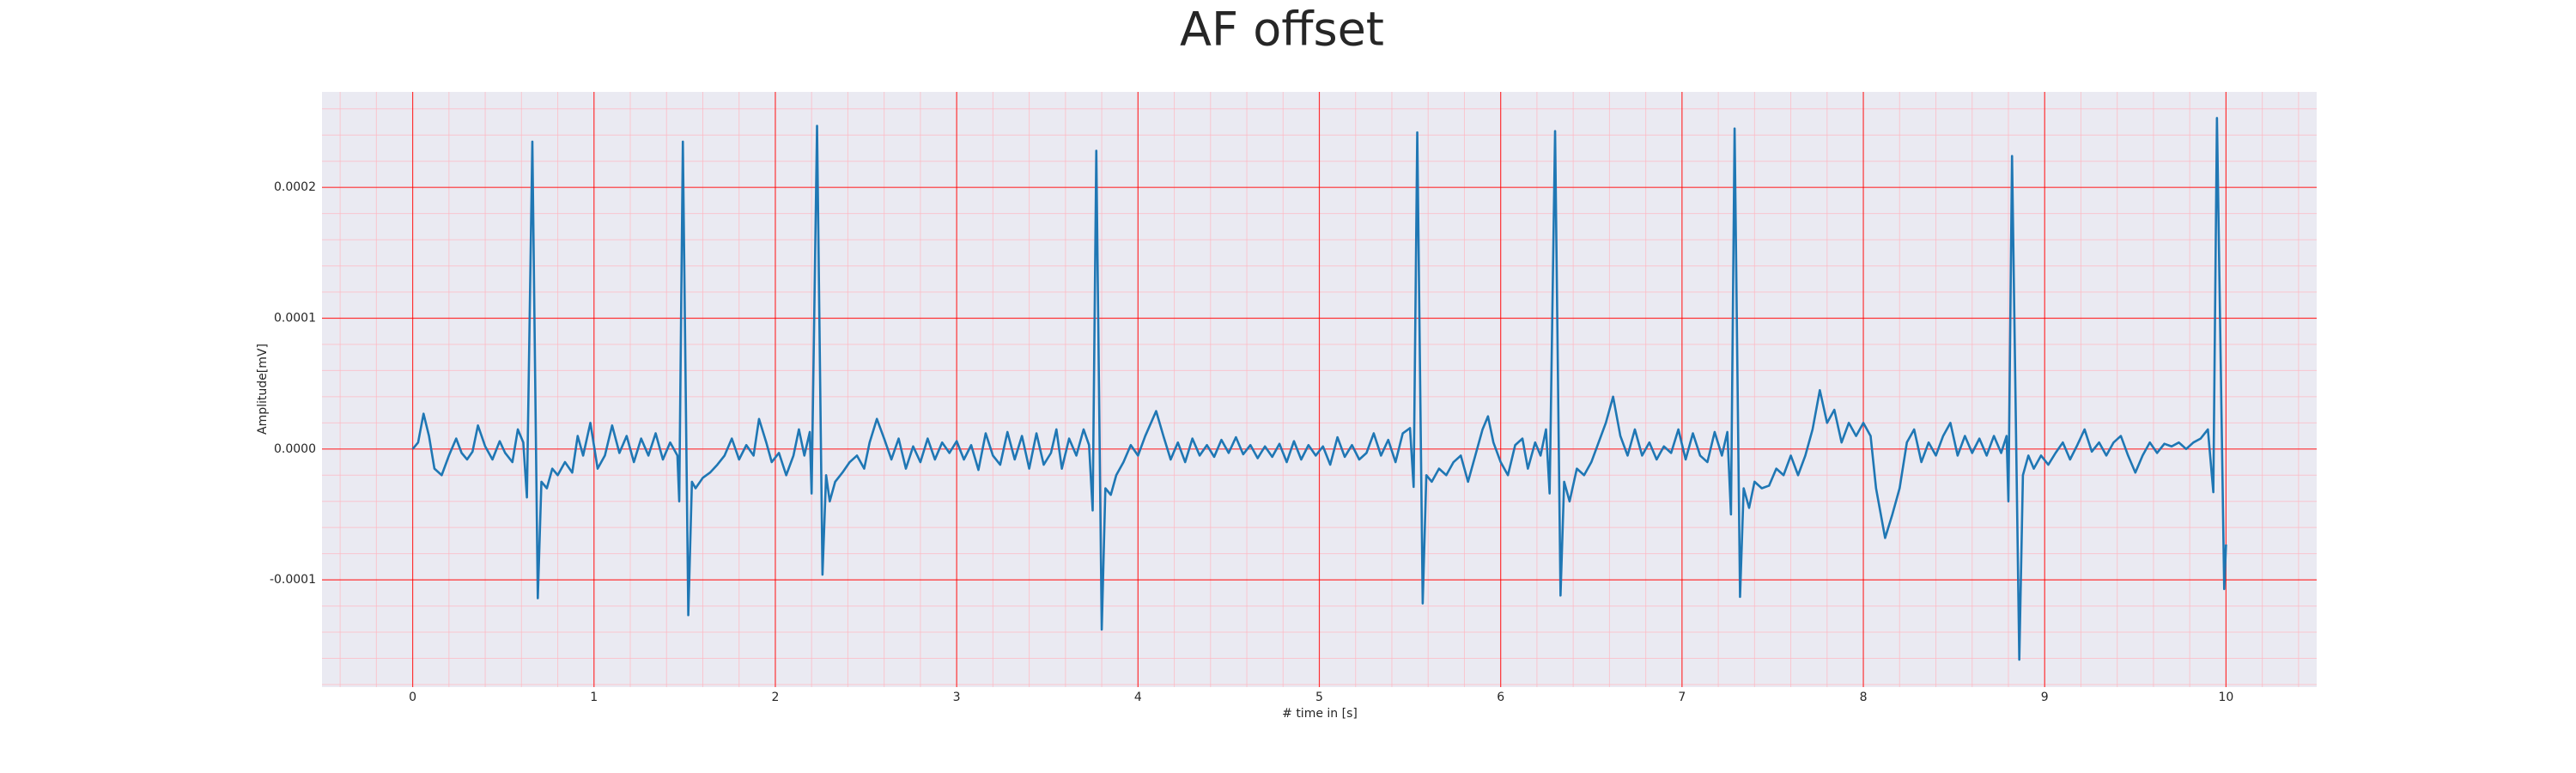 The image size is (2576, 773). Describe the element at coordinates (295, 449) in the screenshot. I see `y-tick-label: 0.0000` at that location.